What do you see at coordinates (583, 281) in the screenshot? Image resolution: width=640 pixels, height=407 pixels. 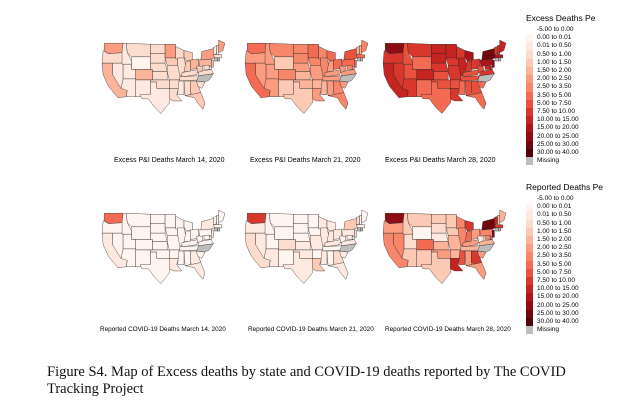 I see `legend-item: 7.50 to 10.00` at bounding box center [583, 281].